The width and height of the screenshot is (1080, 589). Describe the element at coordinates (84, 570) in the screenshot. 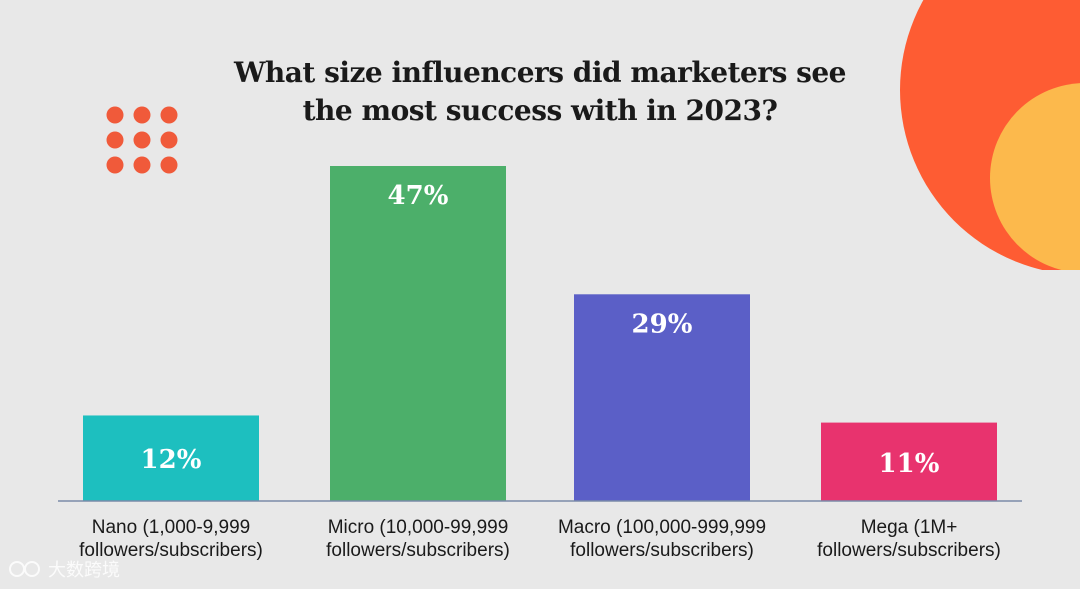

I see `watermark-text: 大数跨境` at that location.